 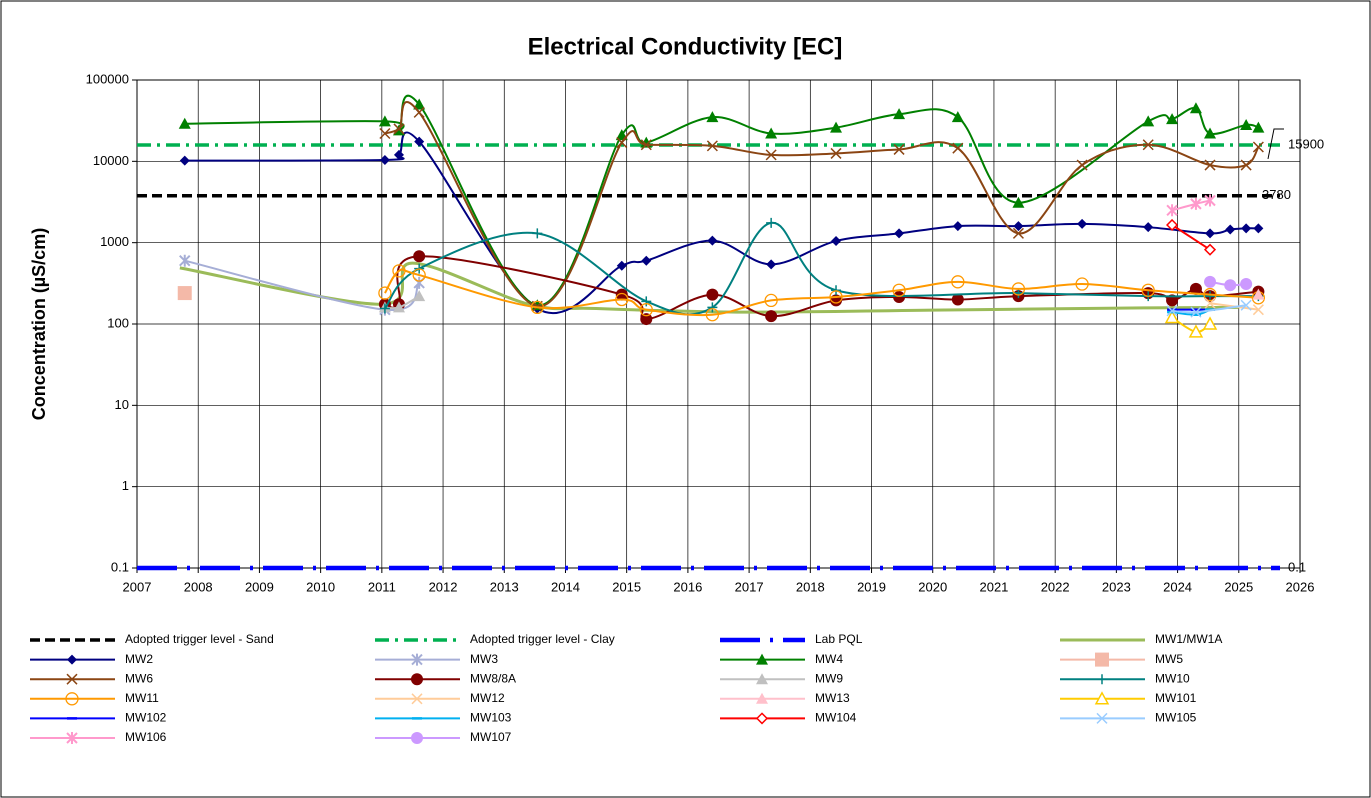 I want to click on legend-label: MW106, so click(x=146, y=737).